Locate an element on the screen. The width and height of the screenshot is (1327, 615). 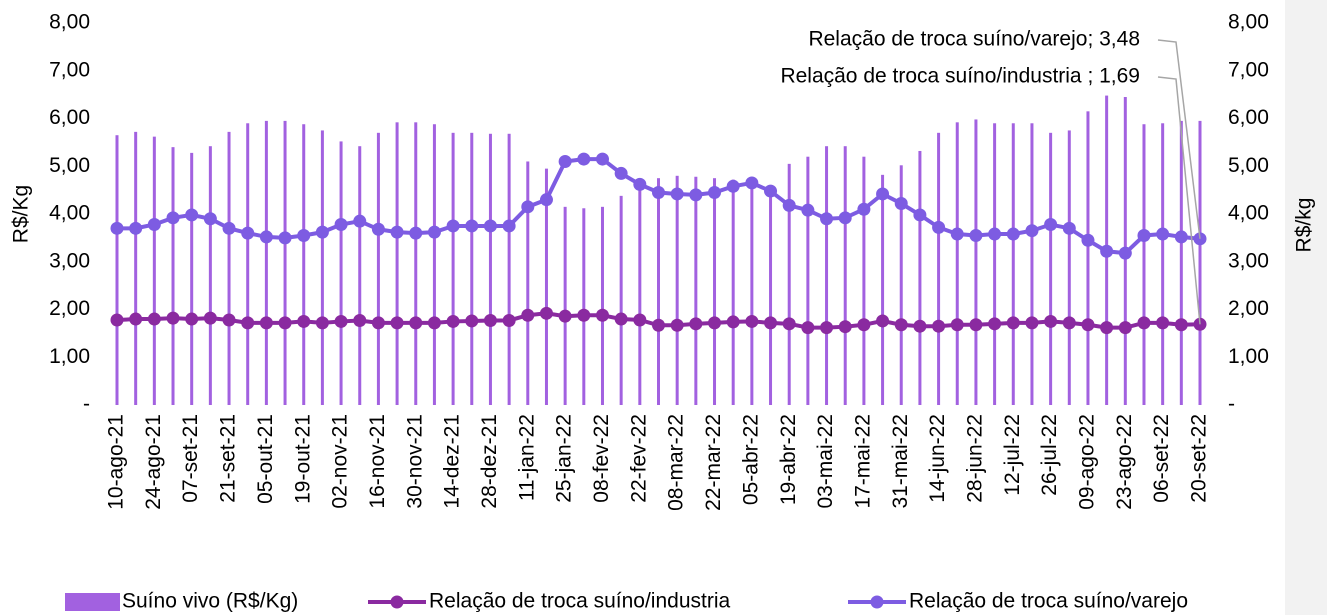
y-tick-label: - is located at coordinates (86, 404).